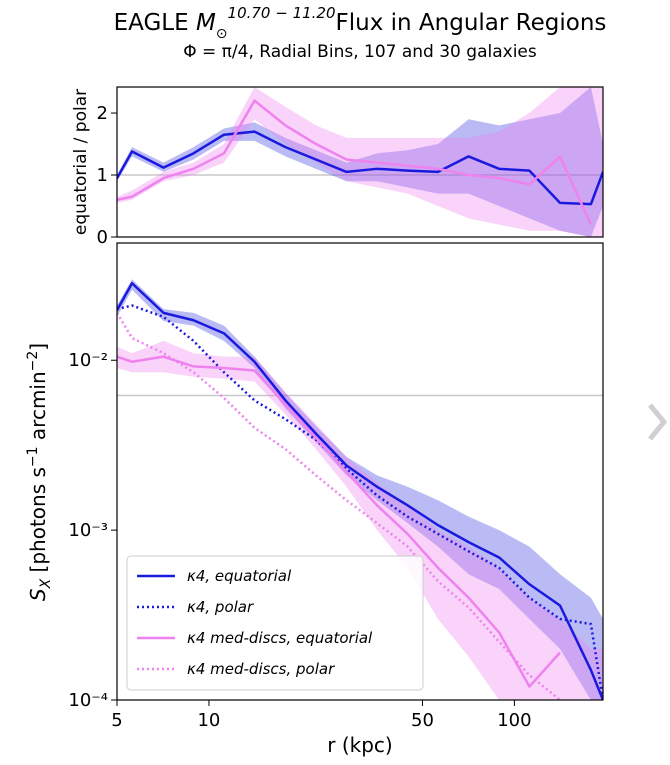 The image size is (670, 765). Describe the element at coordinates (33, 456) in the screenshot. I see `y-label-part: −1` at that location.